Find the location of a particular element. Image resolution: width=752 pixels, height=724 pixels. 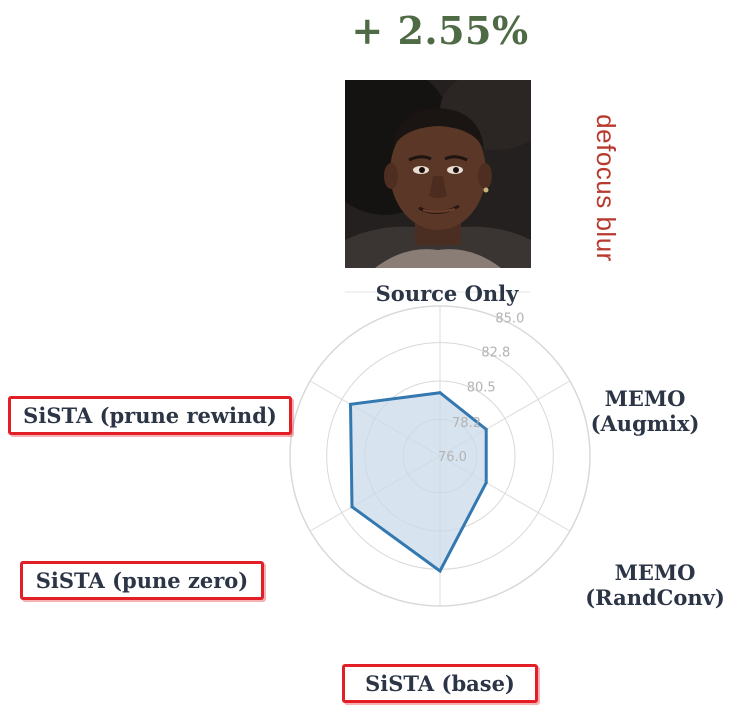

radar-tick-label: 76.0 is located at coordinates (452, 457).